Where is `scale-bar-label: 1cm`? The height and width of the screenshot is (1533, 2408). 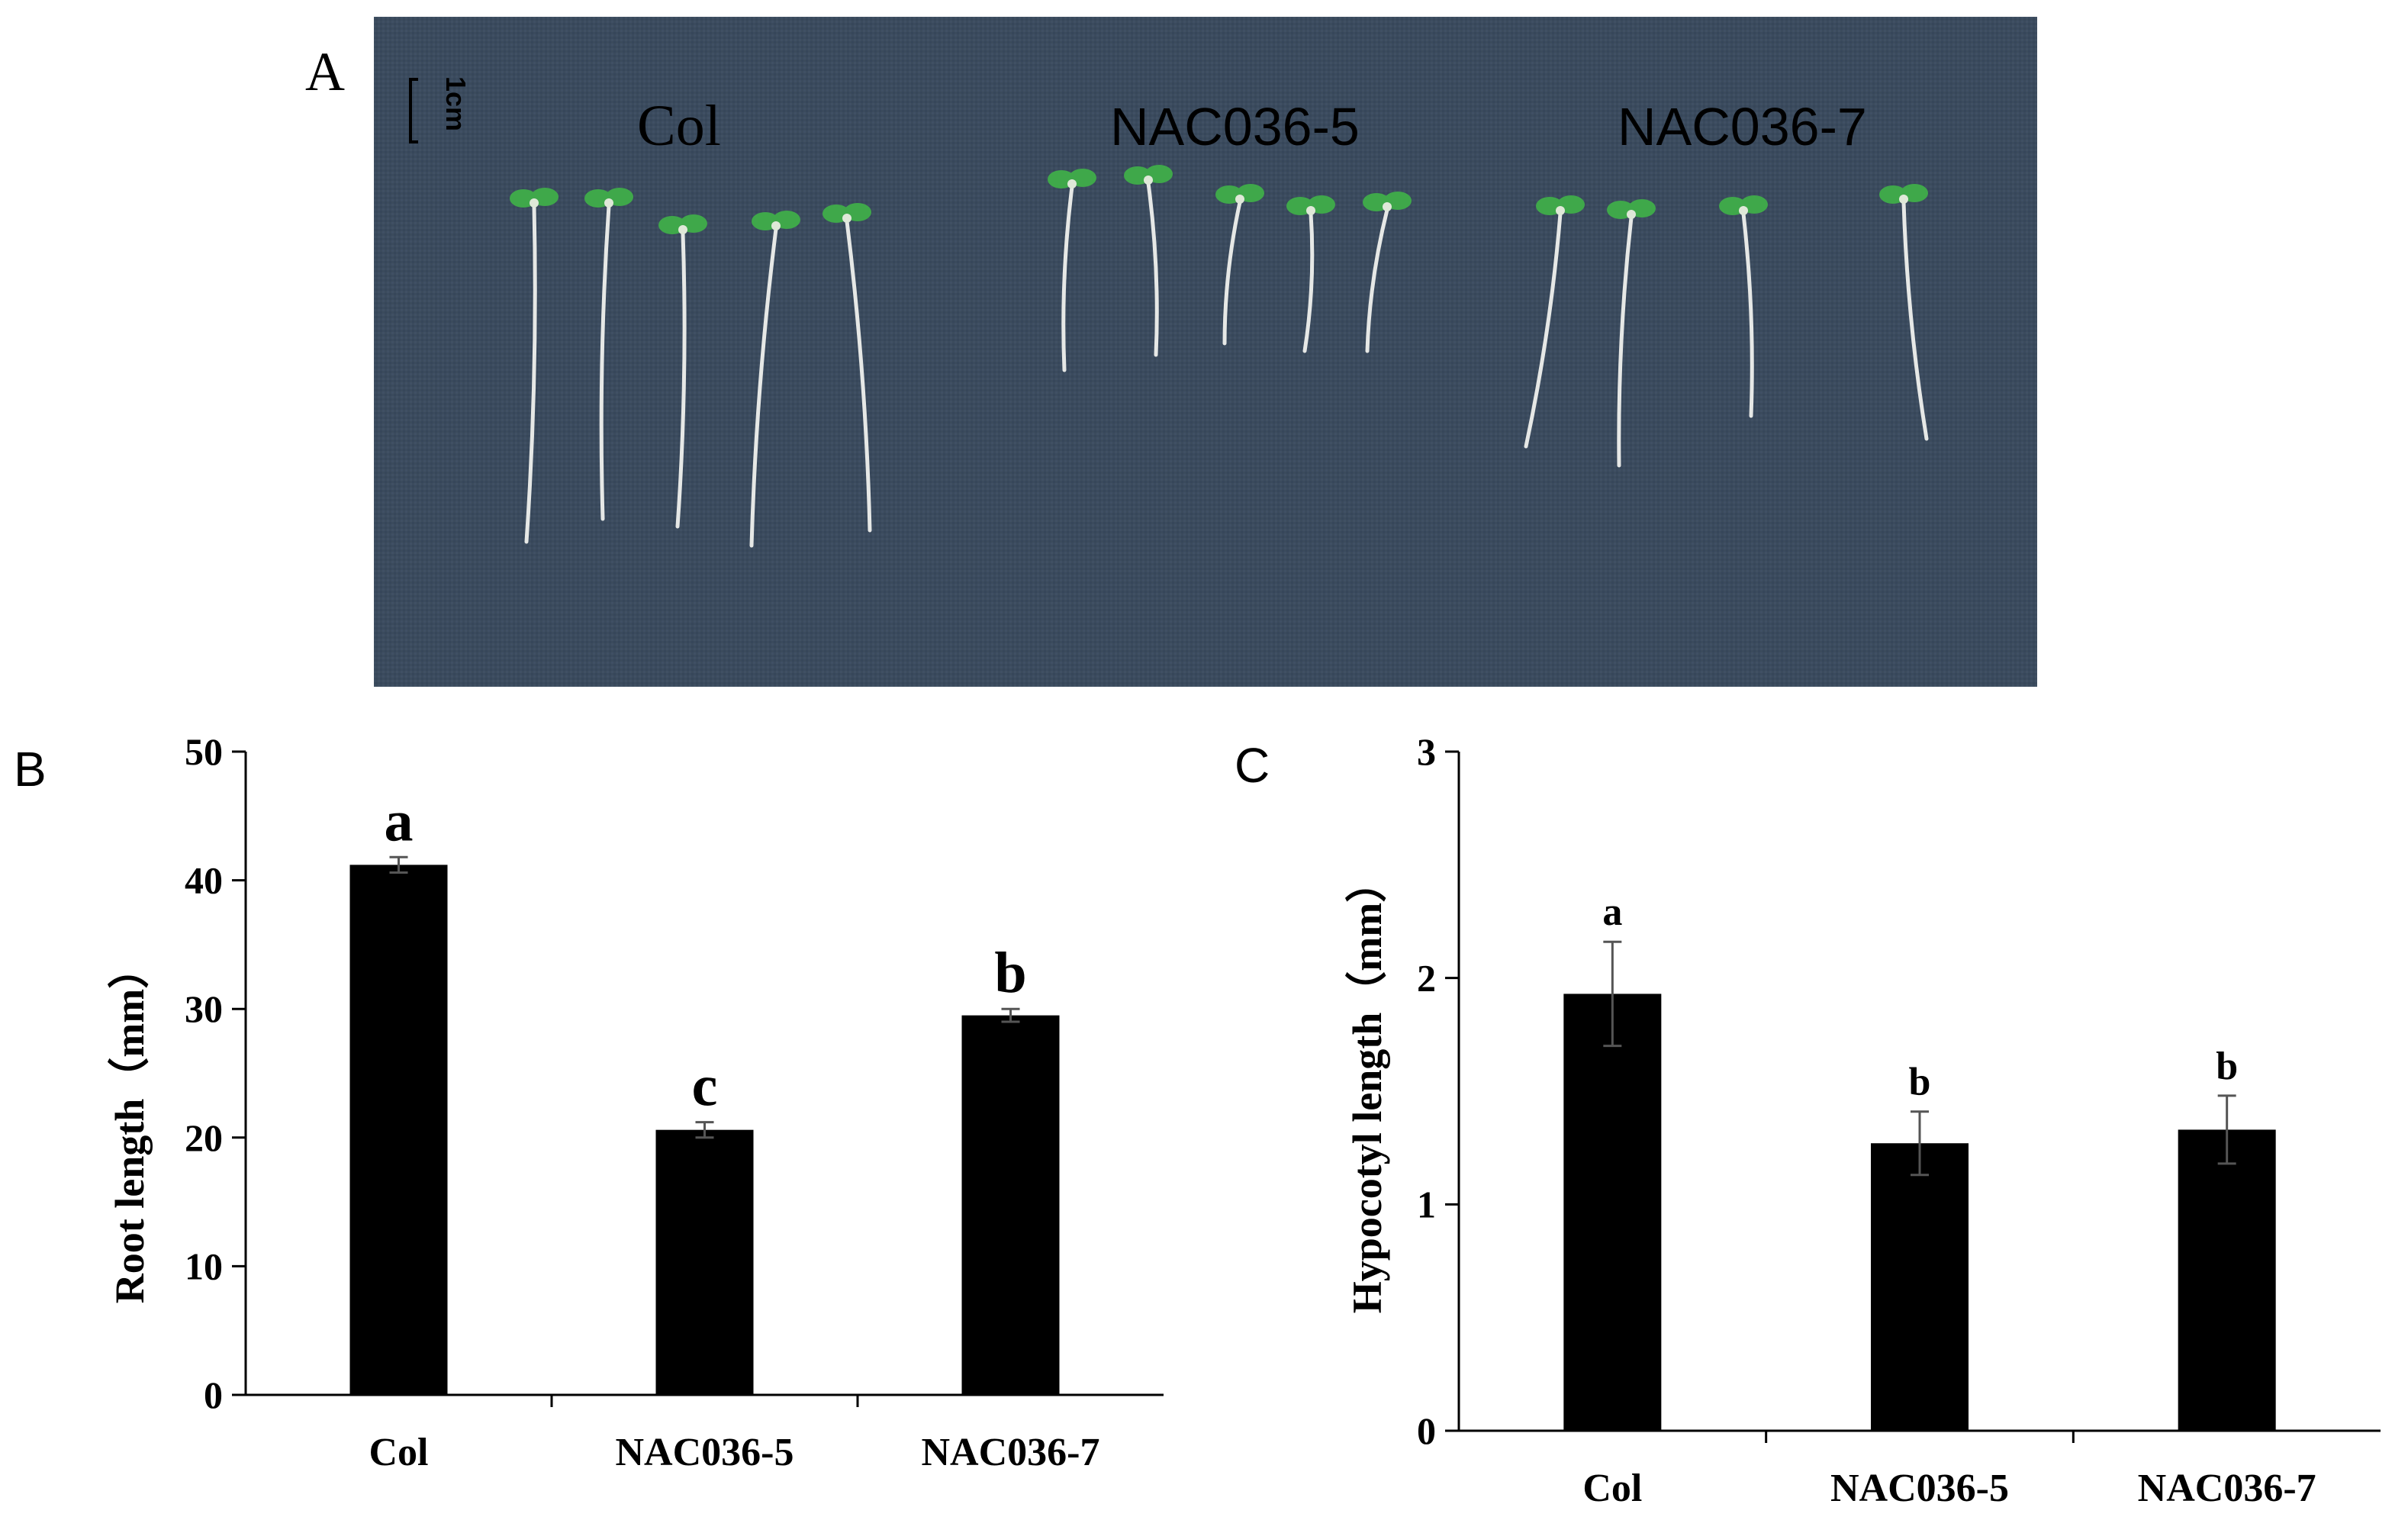 scale-bar-label: 1cm is located at coordinates (456, 103).